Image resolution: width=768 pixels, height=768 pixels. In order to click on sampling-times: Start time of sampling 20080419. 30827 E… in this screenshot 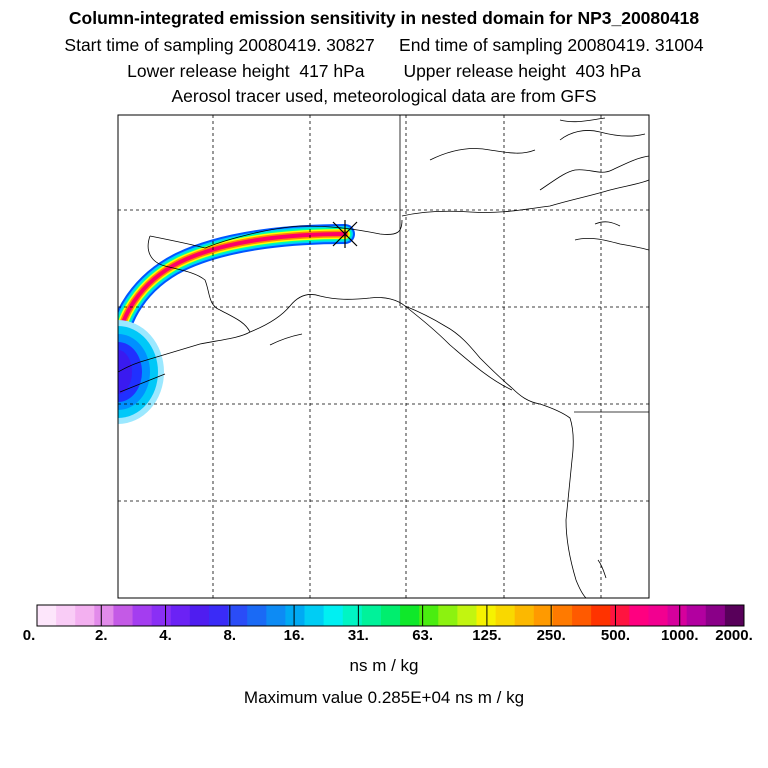, I will do `click(384, 45)`.